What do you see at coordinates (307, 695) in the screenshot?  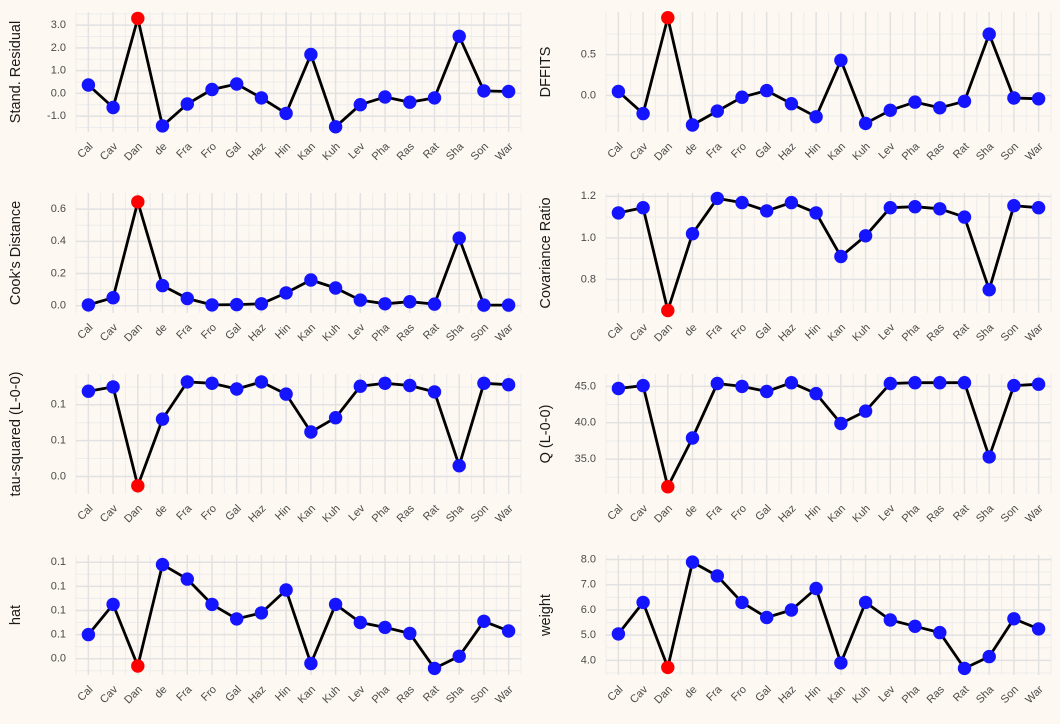 I see `x-tick-label: Kan` at bounding box center [307, 695].